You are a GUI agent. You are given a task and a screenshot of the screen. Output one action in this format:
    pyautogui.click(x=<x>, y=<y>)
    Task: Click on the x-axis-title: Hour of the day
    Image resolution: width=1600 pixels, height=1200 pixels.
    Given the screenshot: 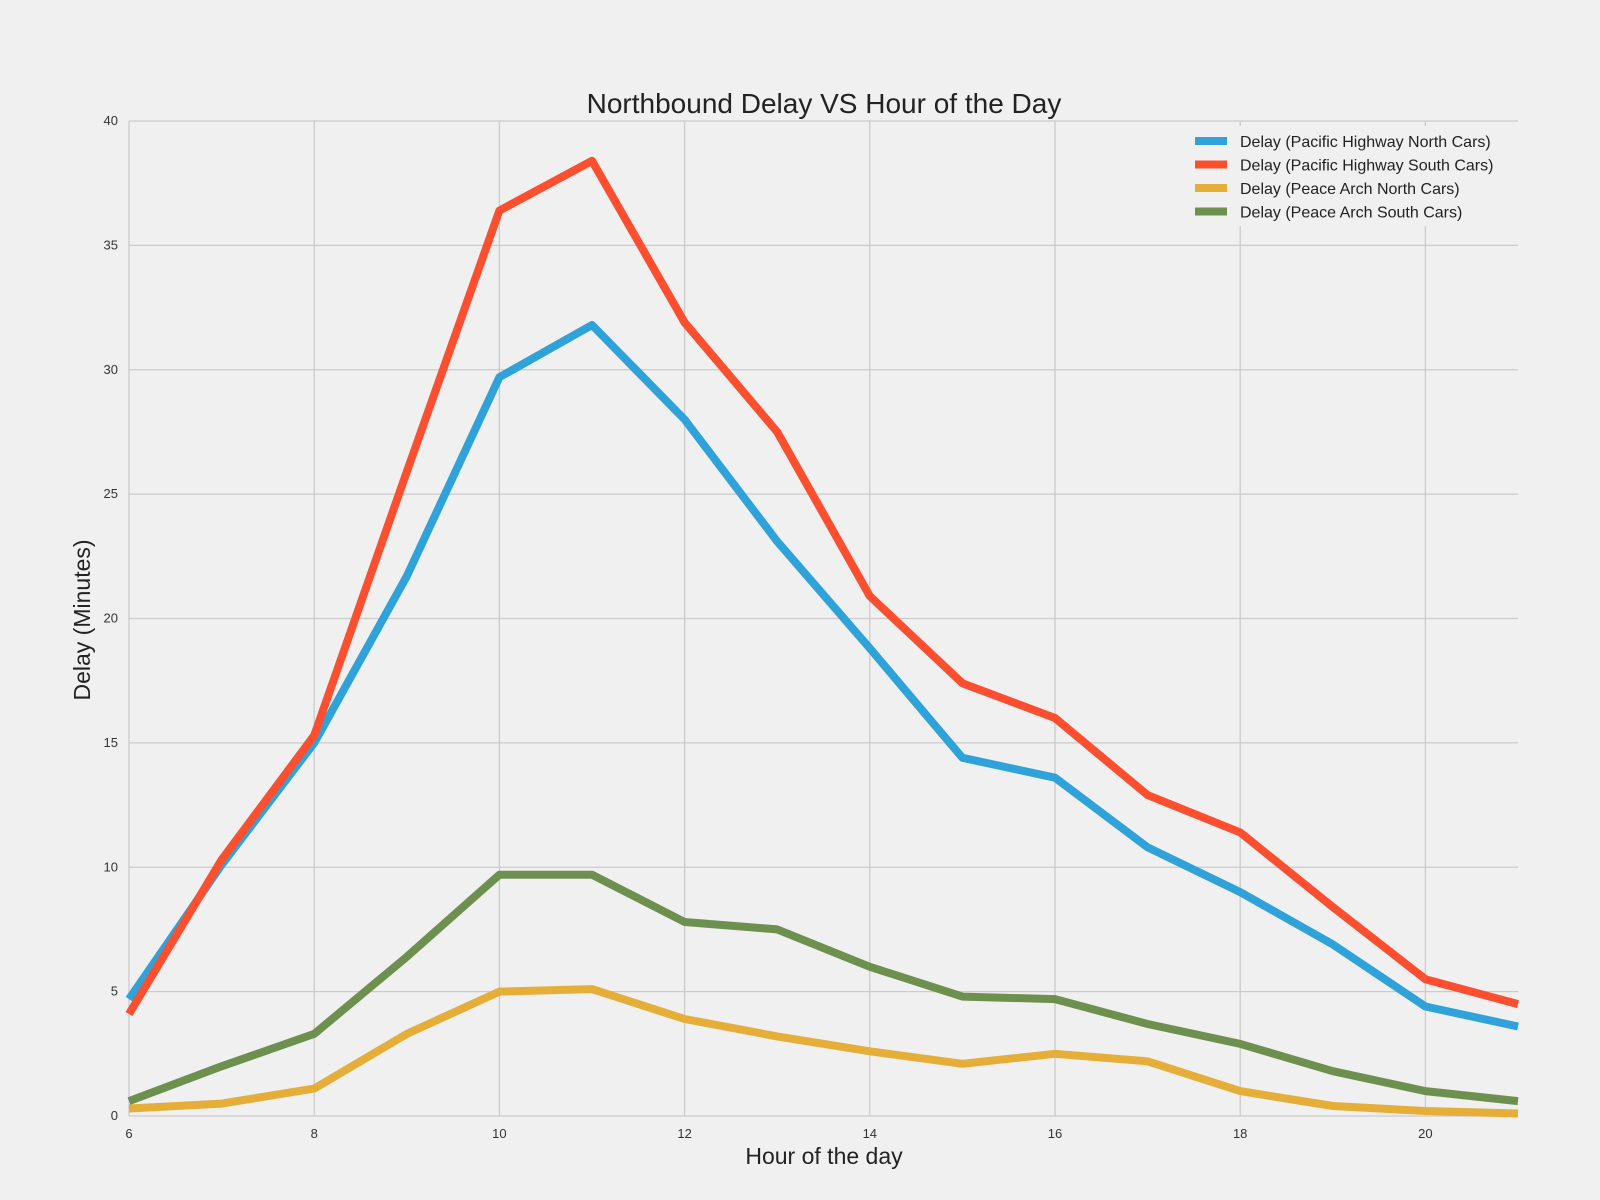 What is the action you would take?
    pyautogui.click(x=824, y=1156)
    